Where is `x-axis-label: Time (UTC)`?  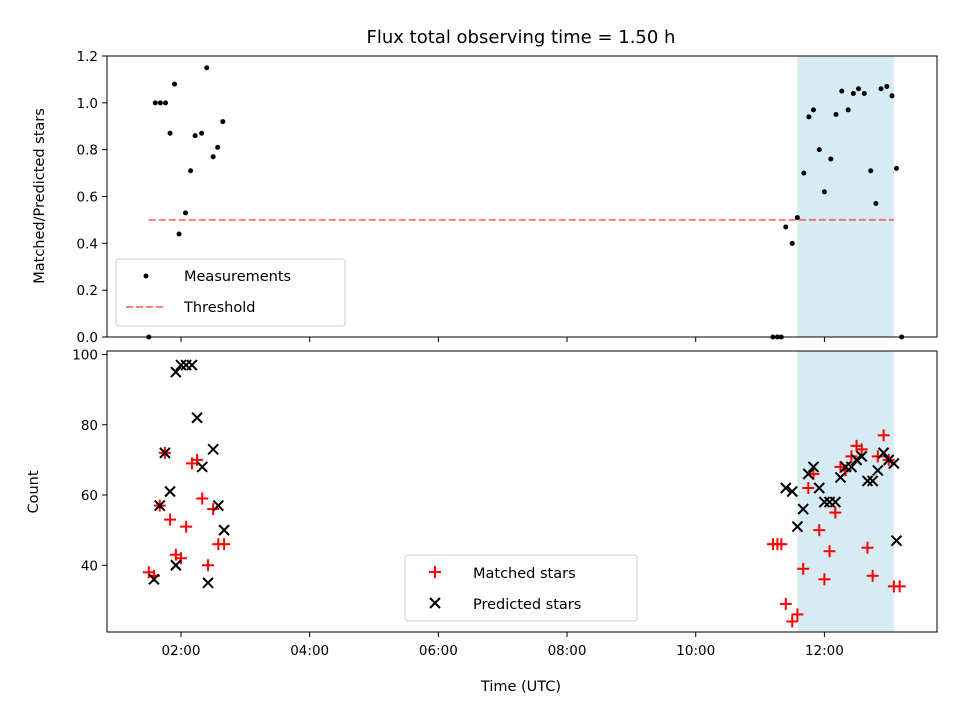
x-axis-label: Time (UTC) is located at coordinates (520, 687).